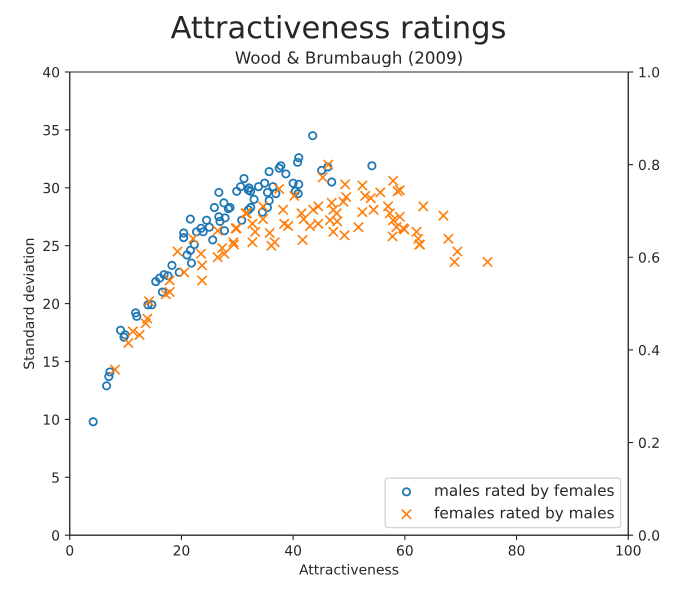  I want to click on x-tick-label: 0, so click(70, 550).